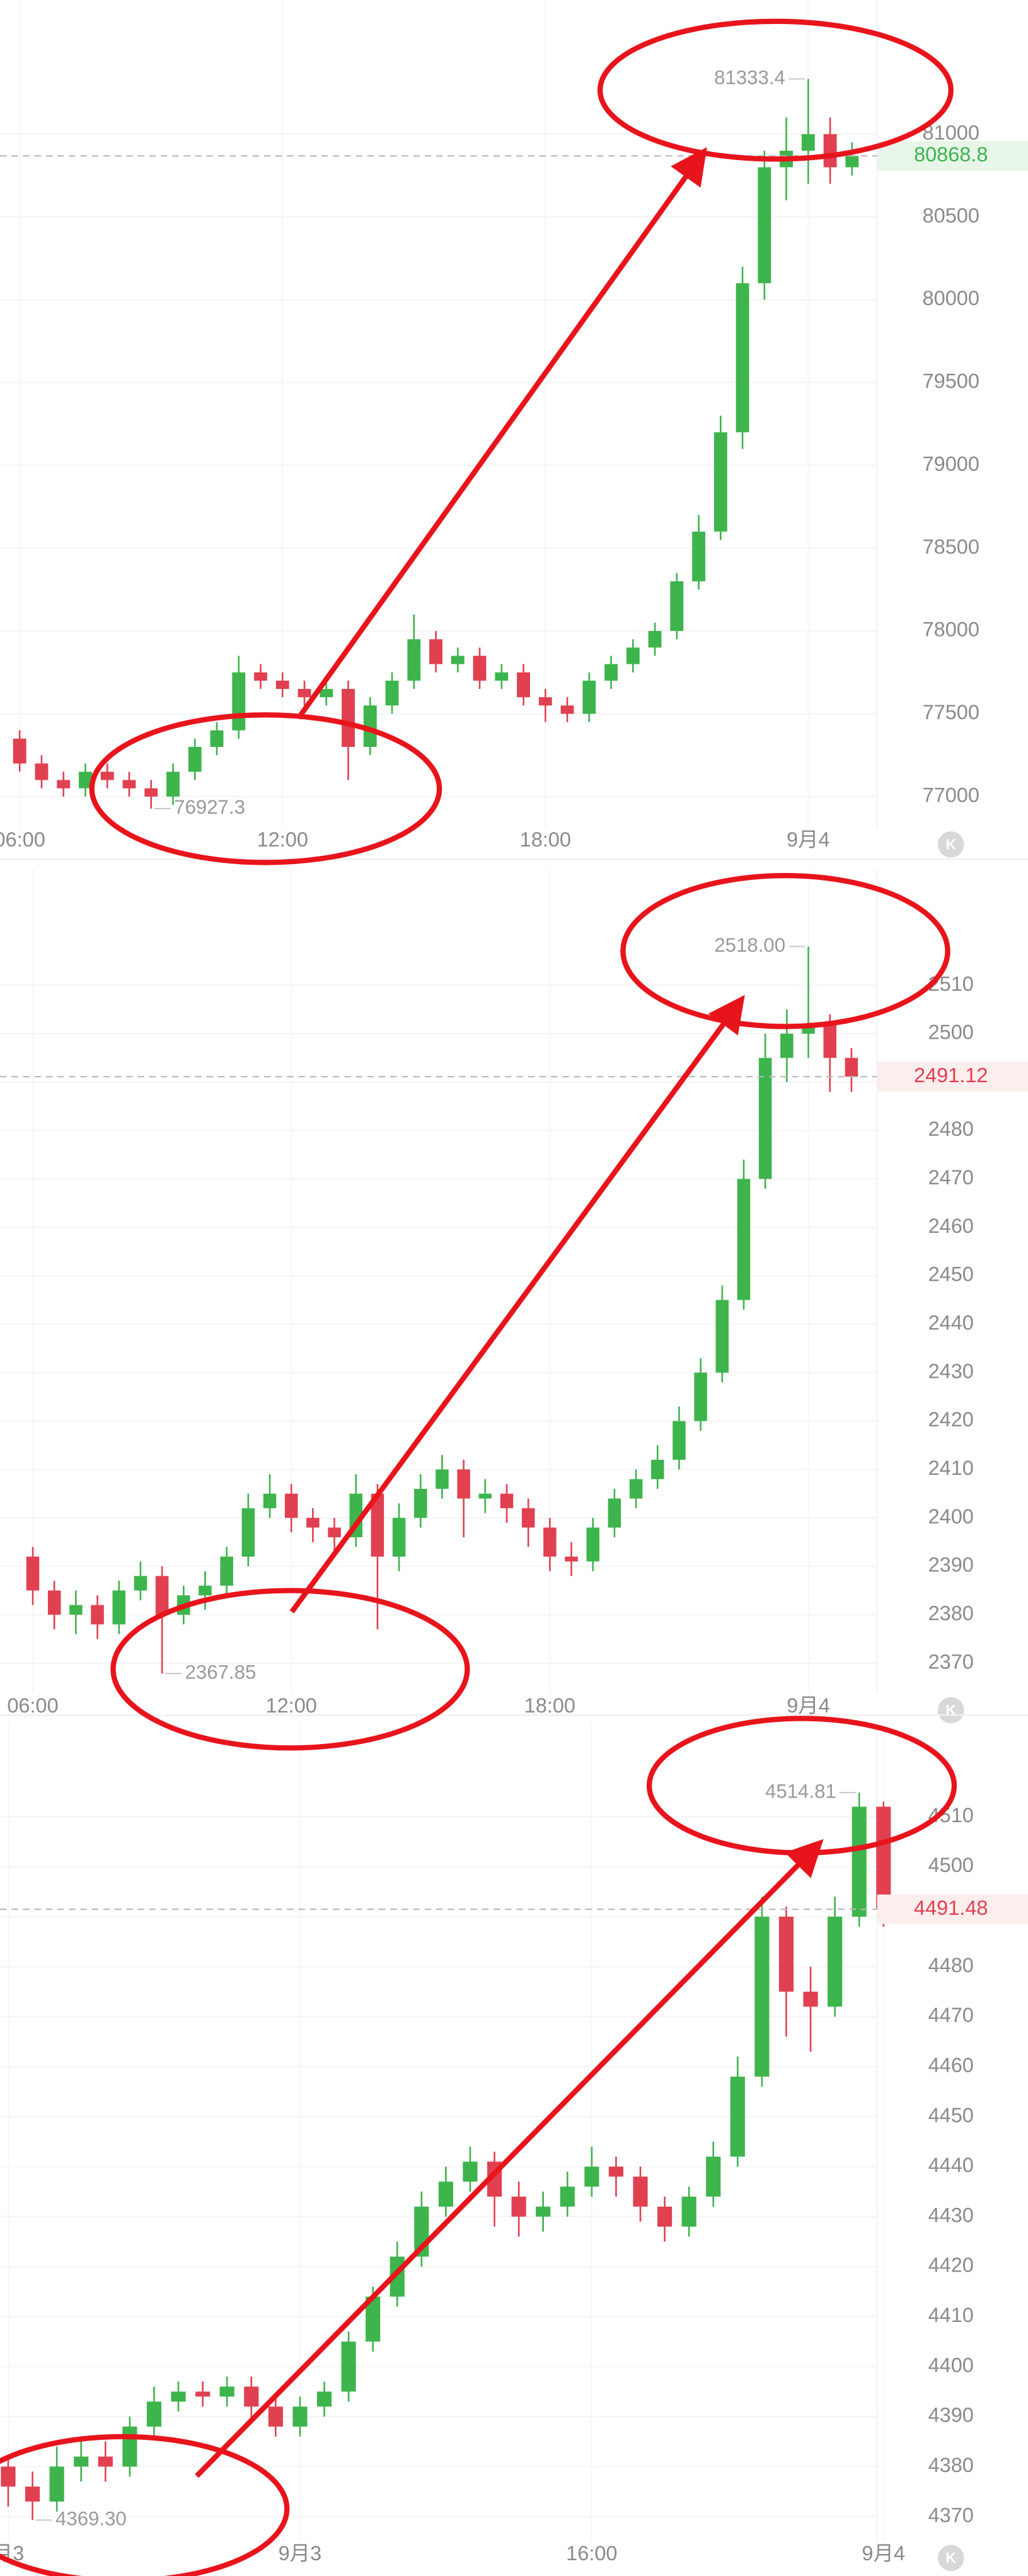 Image resolution: width=1028 pixels, height=2576 pixels. I want to click on y-tick-label: 4460, so click(951, 2064).